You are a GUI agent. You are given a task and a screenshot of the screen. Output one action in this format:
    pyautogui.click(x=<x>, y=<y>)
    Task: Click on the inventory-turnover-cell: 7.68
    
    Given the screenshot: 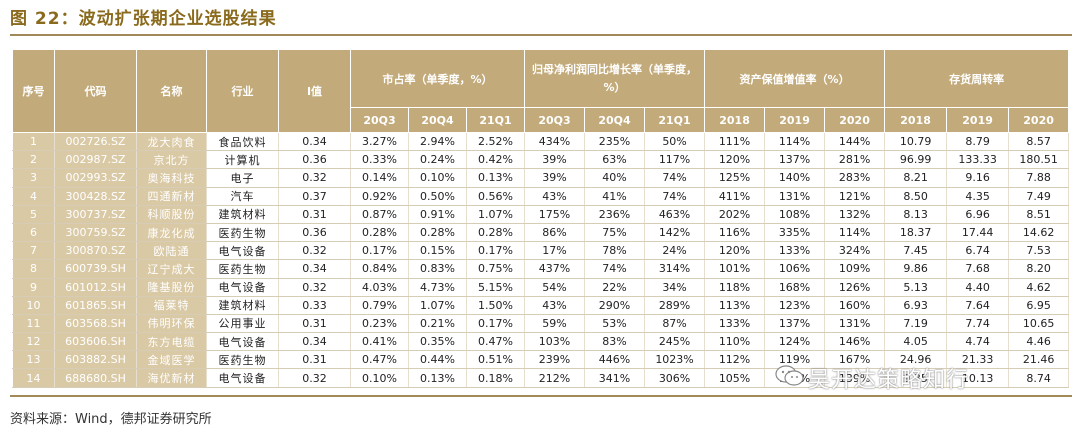 What is the action you would take?
    pyautogui.click(x=978, y=269)
    